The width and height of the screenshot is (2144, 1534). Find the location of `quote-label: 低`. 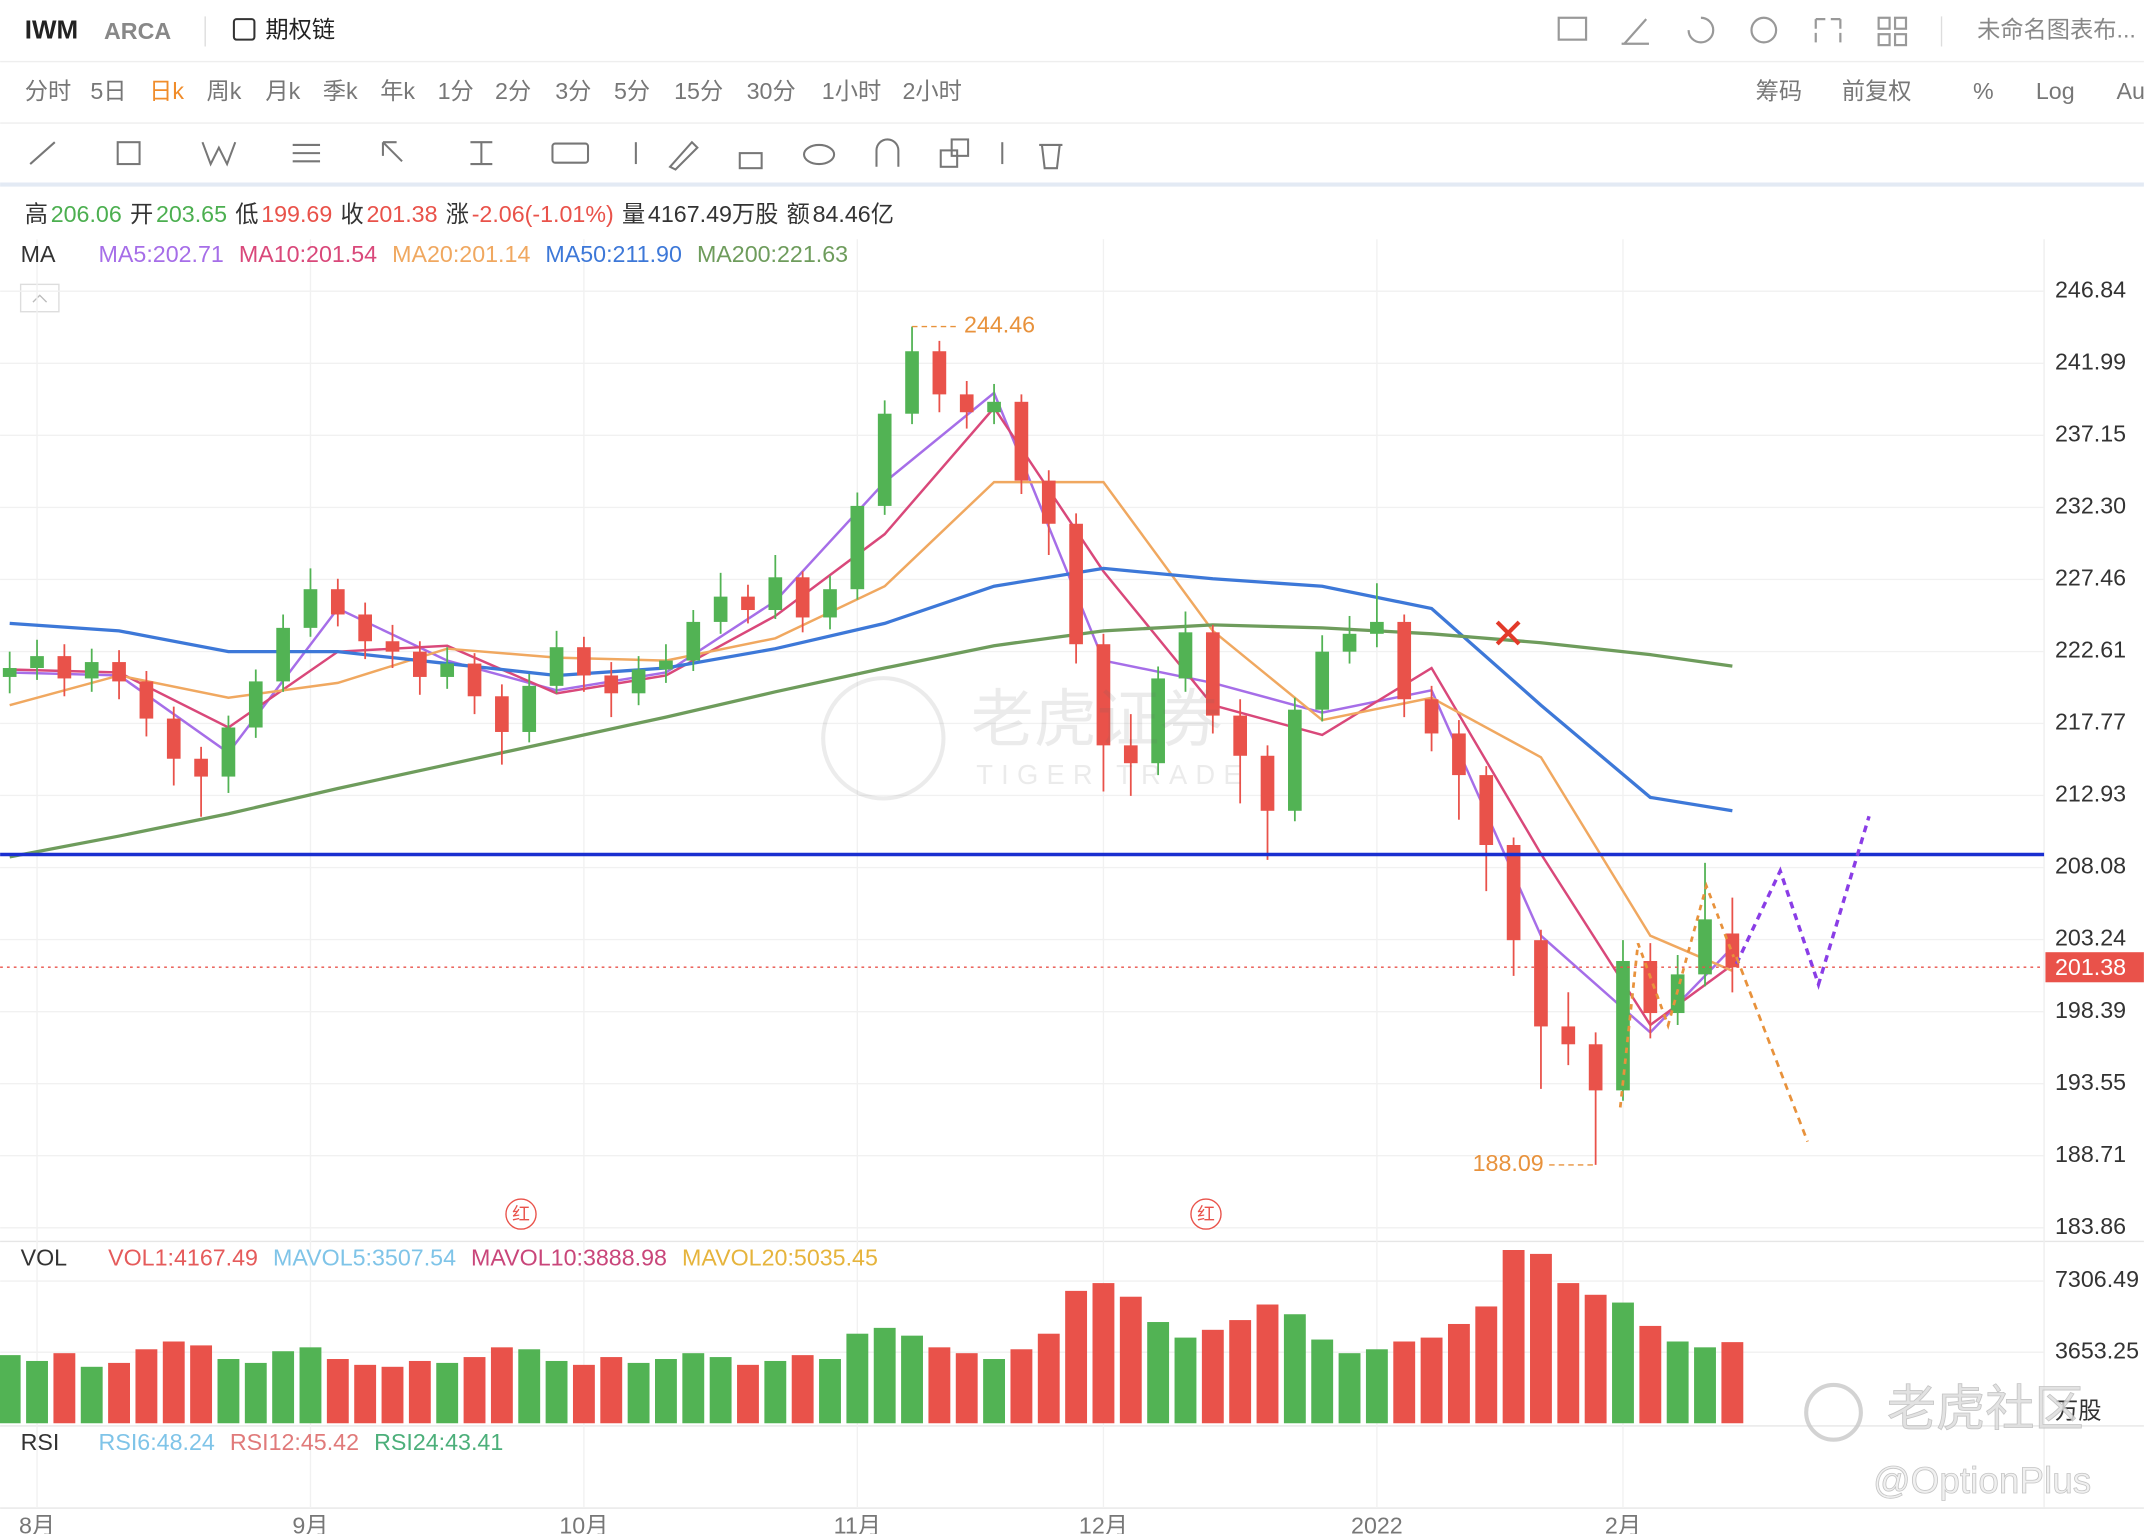

quote-label: 低 is located at coordinates (246, 214).